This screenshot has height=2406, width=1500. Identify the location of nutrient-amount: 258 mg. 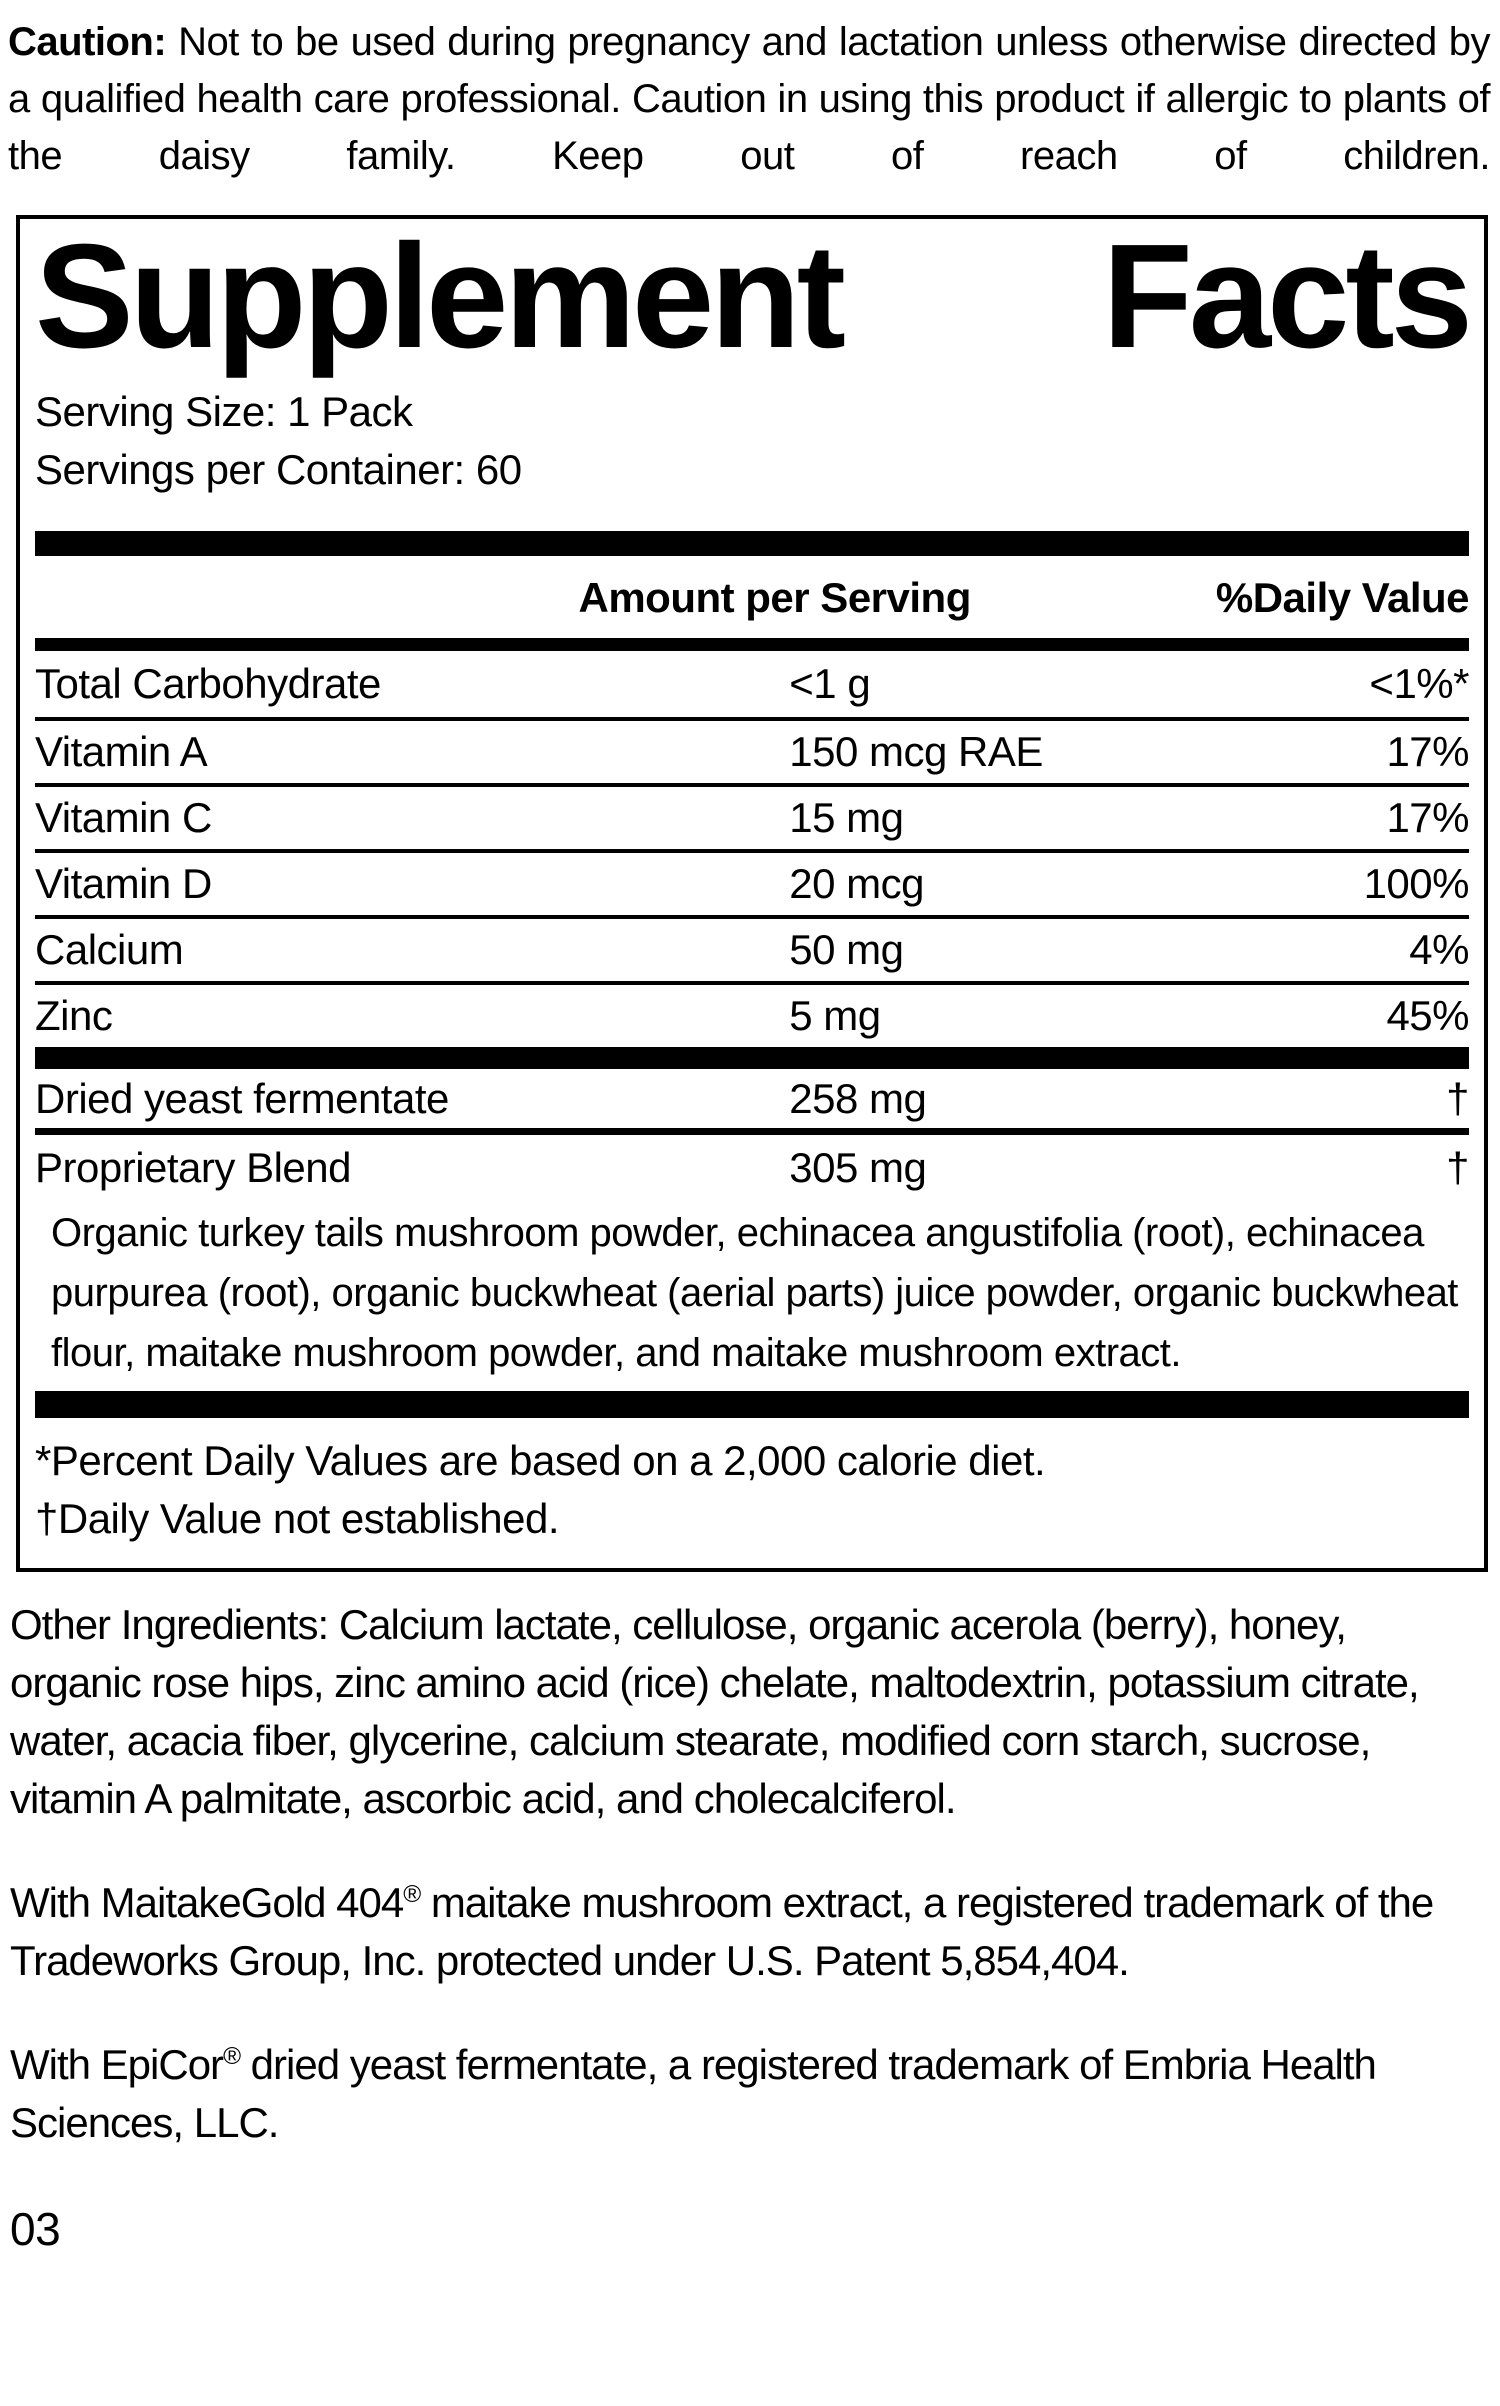
(858, 1098).